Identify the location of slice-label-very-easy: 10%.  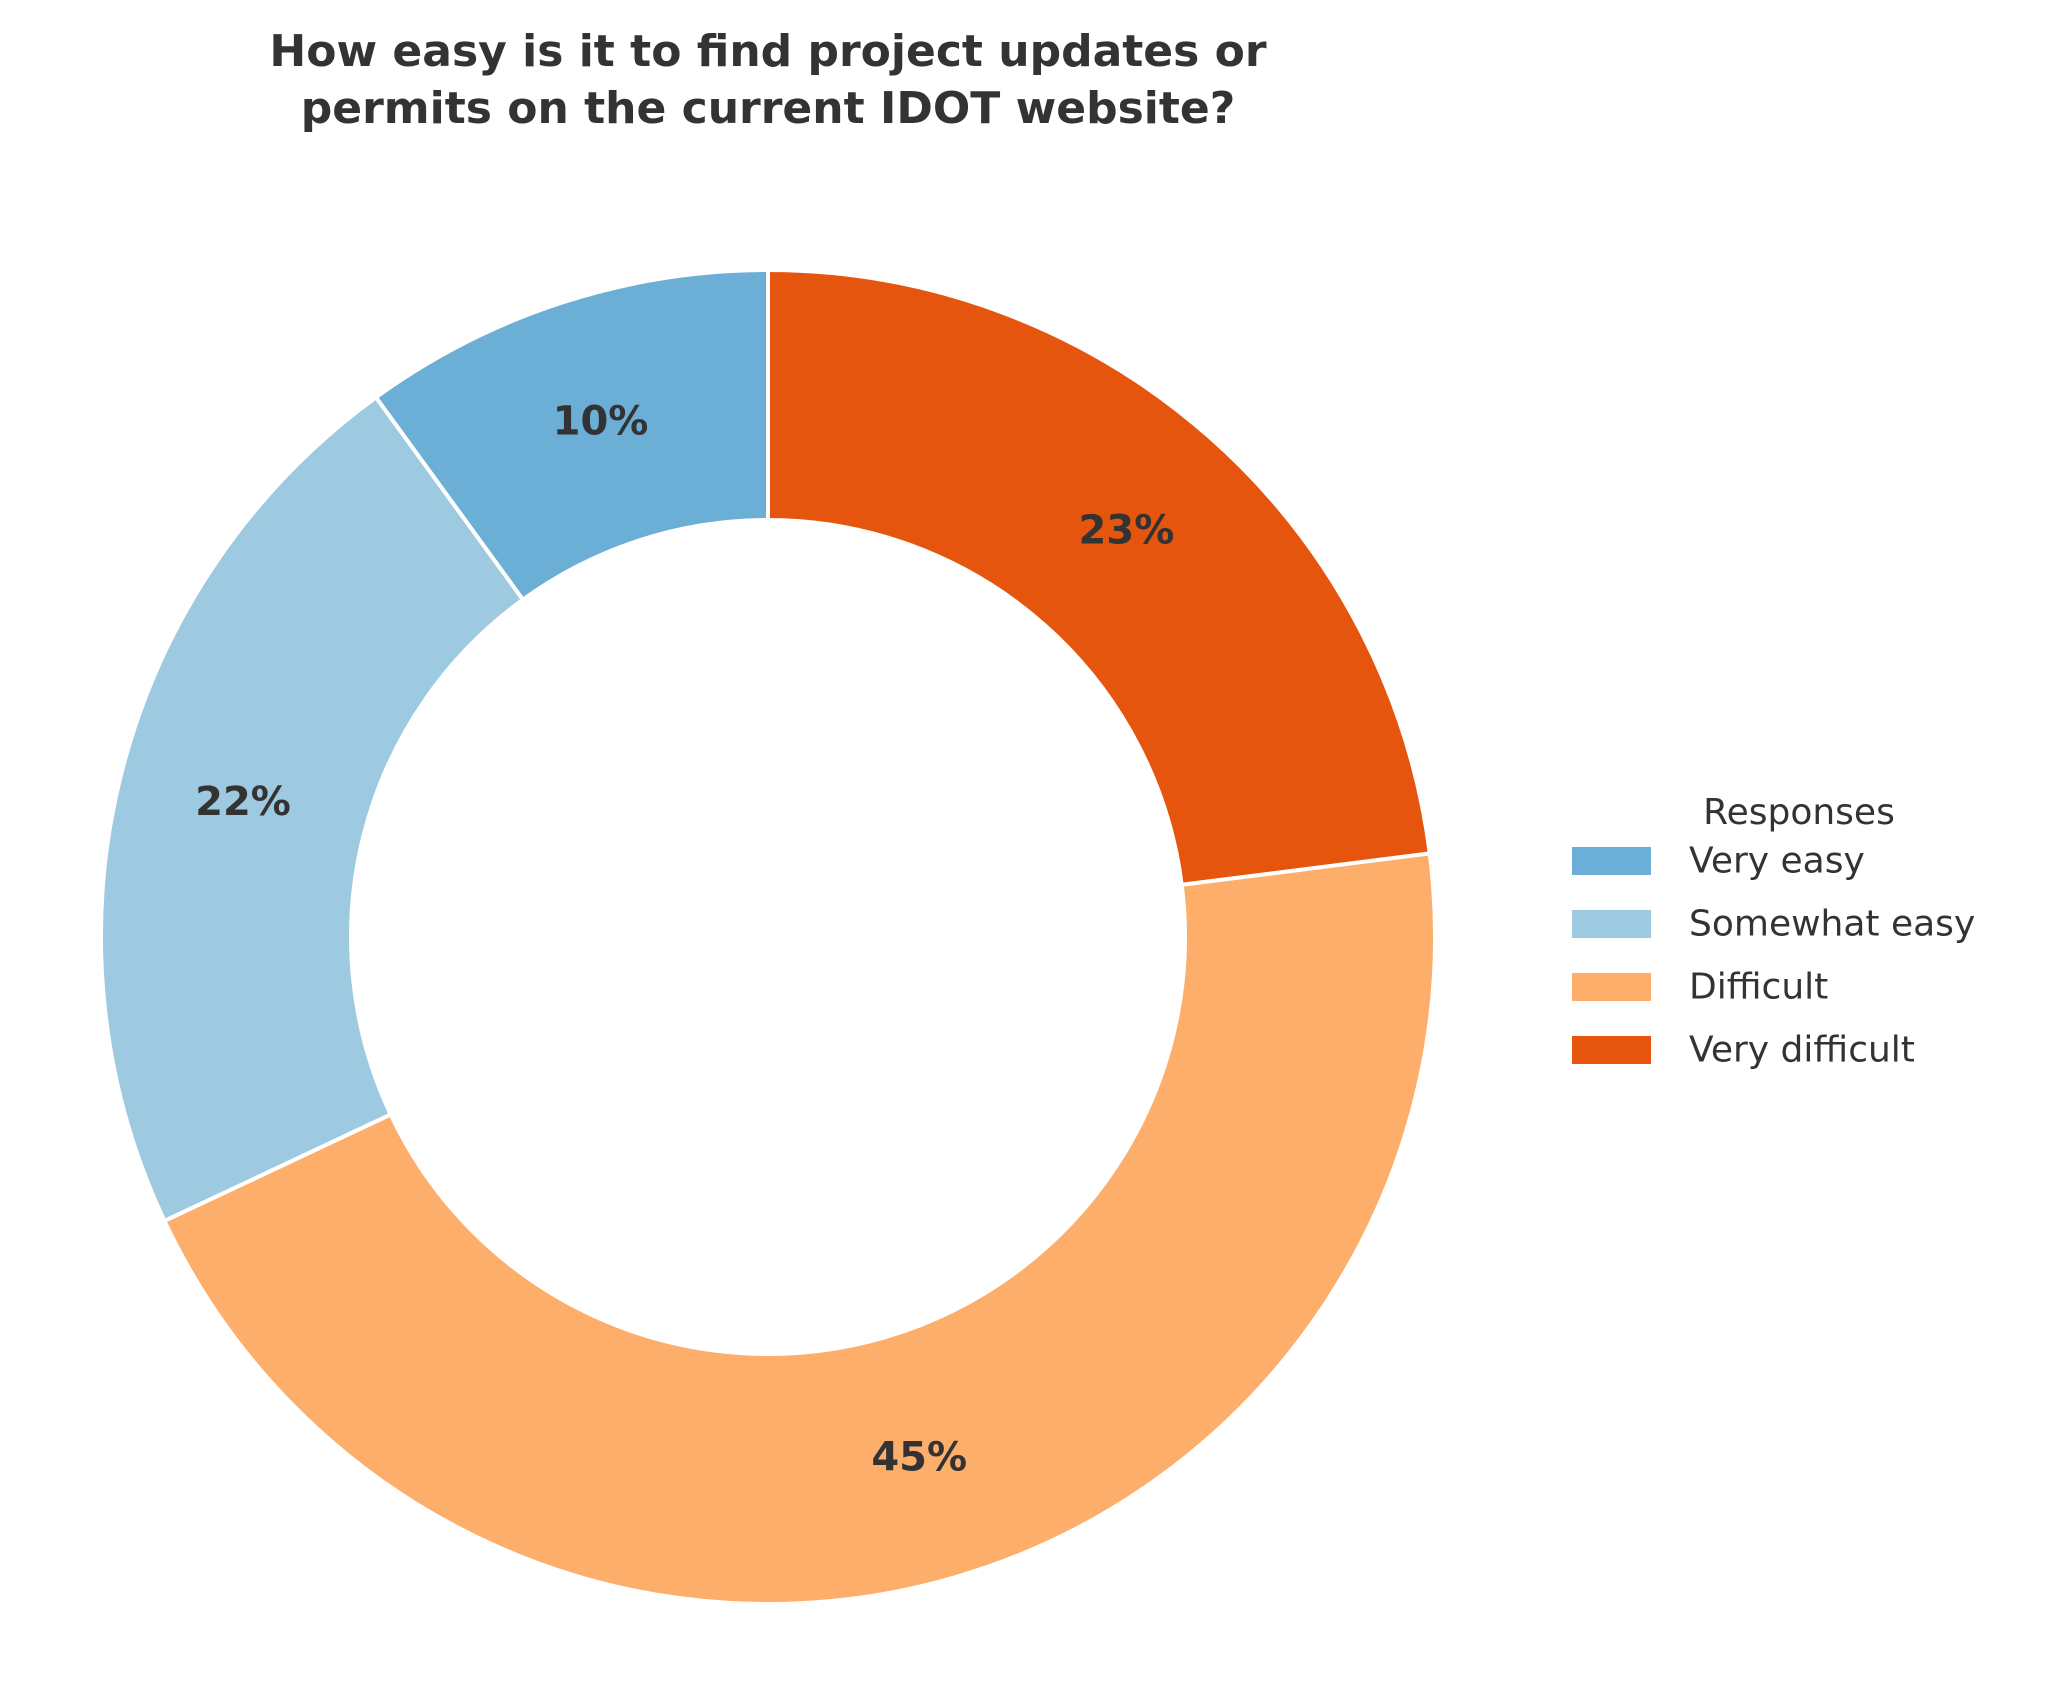
(601, 422).